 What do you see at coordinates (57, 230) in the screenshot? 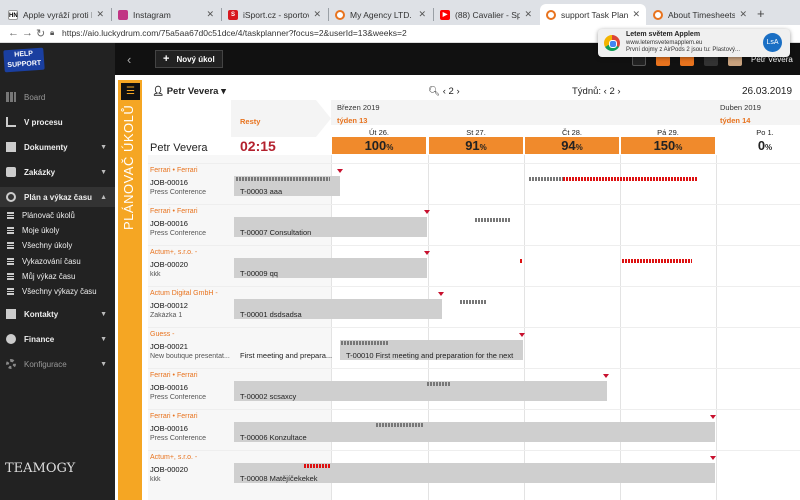
I see `sidebar-subitem-moje-ukoly: Moje úkoly` at bounding box center [57, 230].